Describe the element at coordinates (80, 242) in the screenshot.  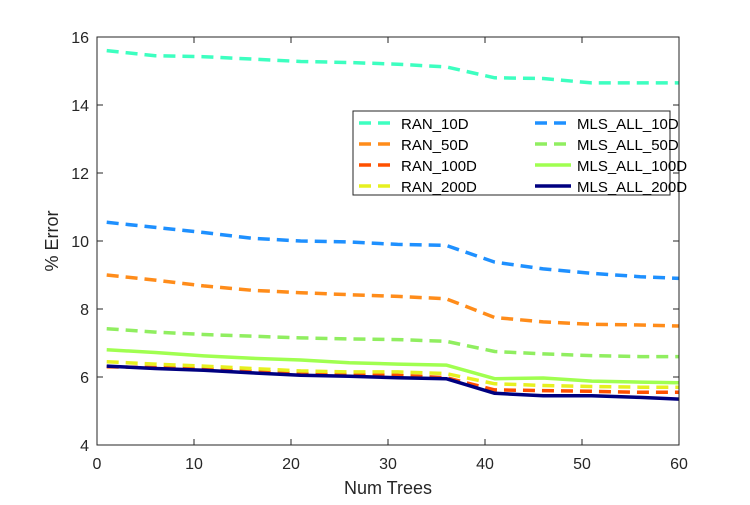
I see `y-tick-label: 10` at that location.